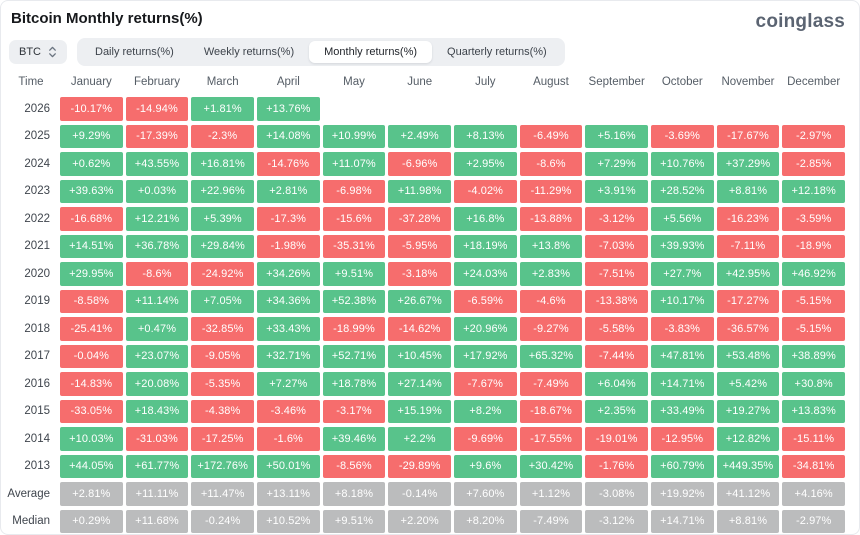 The width and height of the screenshot is (860, 535). Describe the element at coordinates (288, 439) in the screenshot. I see `table-cell-2014-april: -1.6%` at that location.